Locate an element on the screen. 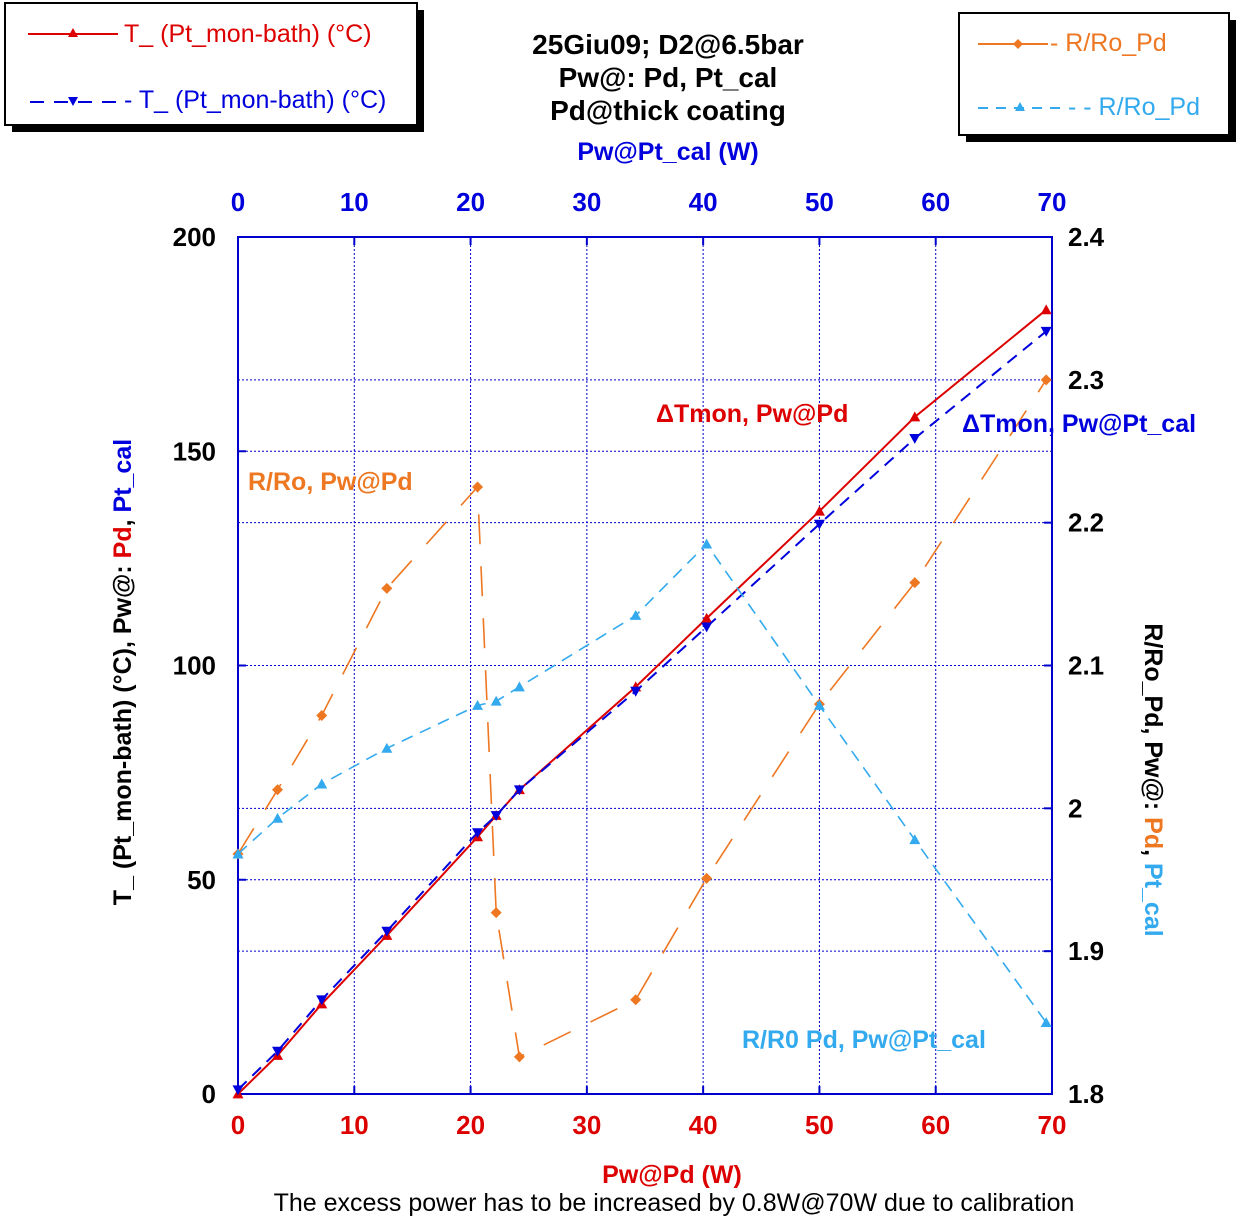  y-right-label-pd: Pd is located at coordinates (1153, 833).